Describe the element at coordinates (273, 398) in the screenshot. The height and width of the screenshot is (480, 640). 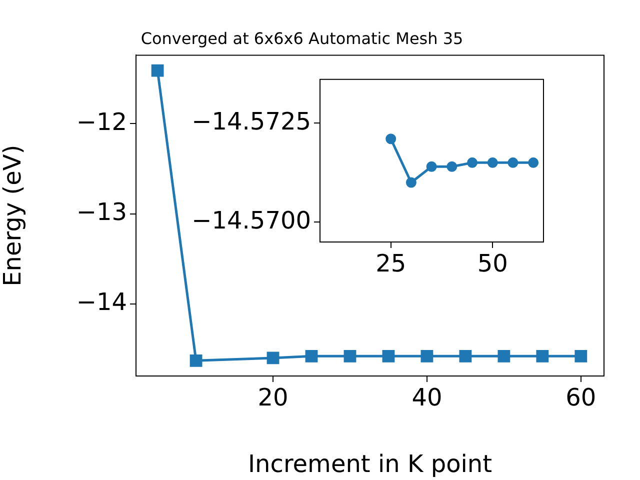
I see `x-tick-label: 20` at that location.